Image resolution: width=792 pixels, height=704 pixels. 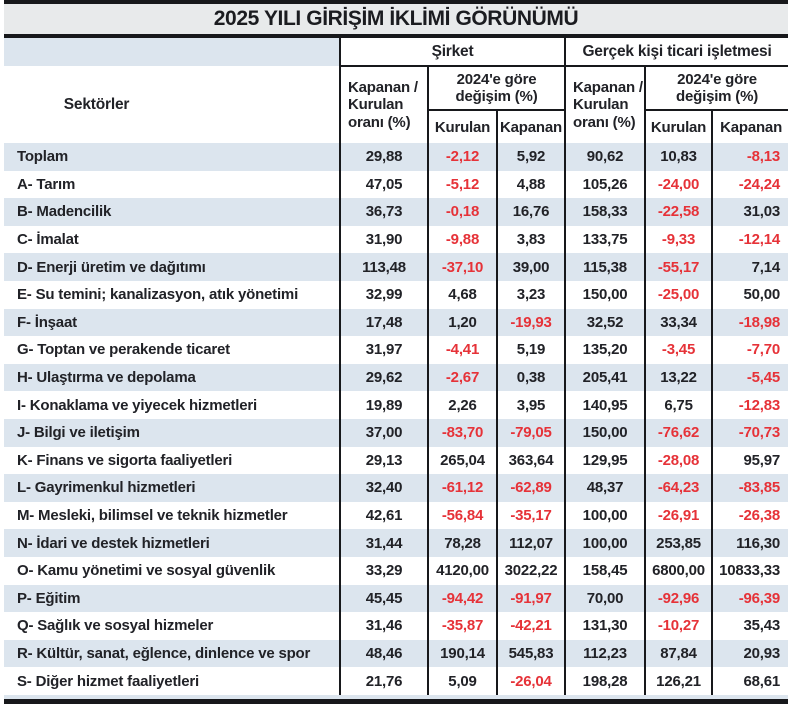 I want to click on bottom-stripe, so click(x=396, y=696).